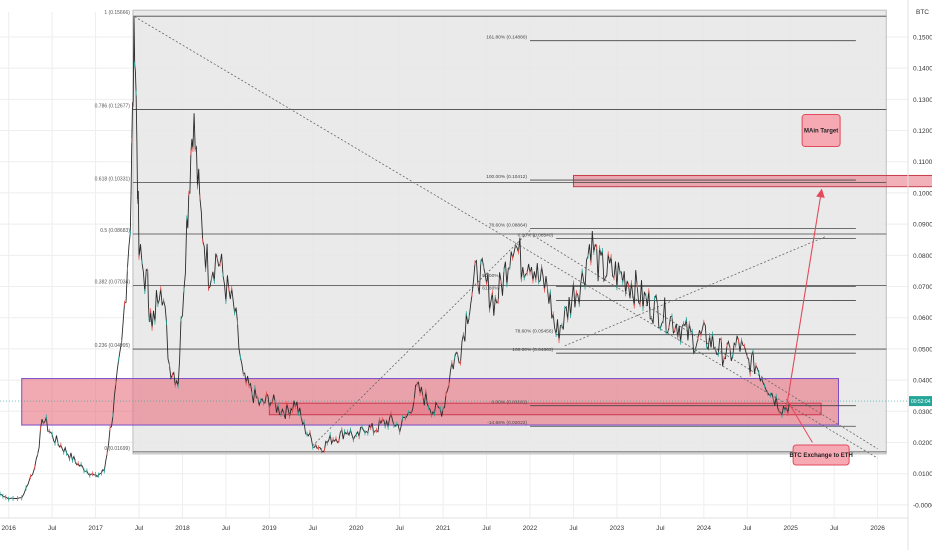 The width and height of the screenshot is (932, 555). Describe the element at coordinates (95, 528) in the screenshot. I see `x-tick-label: 2017` at that location.